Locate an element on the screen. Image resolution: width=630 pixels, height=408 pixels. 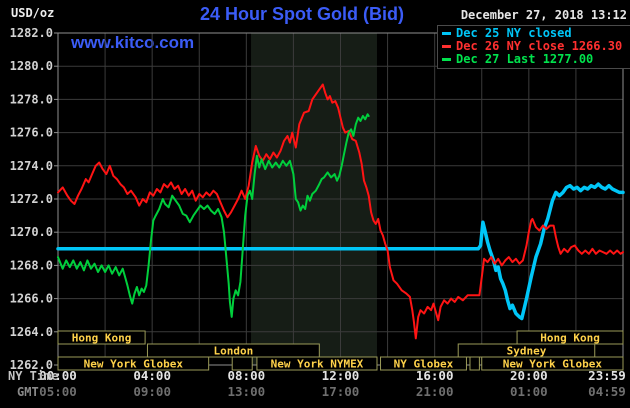
legend-item-dec27: Dec 27 Last 1277.00 is located at coordinates (536, 59).